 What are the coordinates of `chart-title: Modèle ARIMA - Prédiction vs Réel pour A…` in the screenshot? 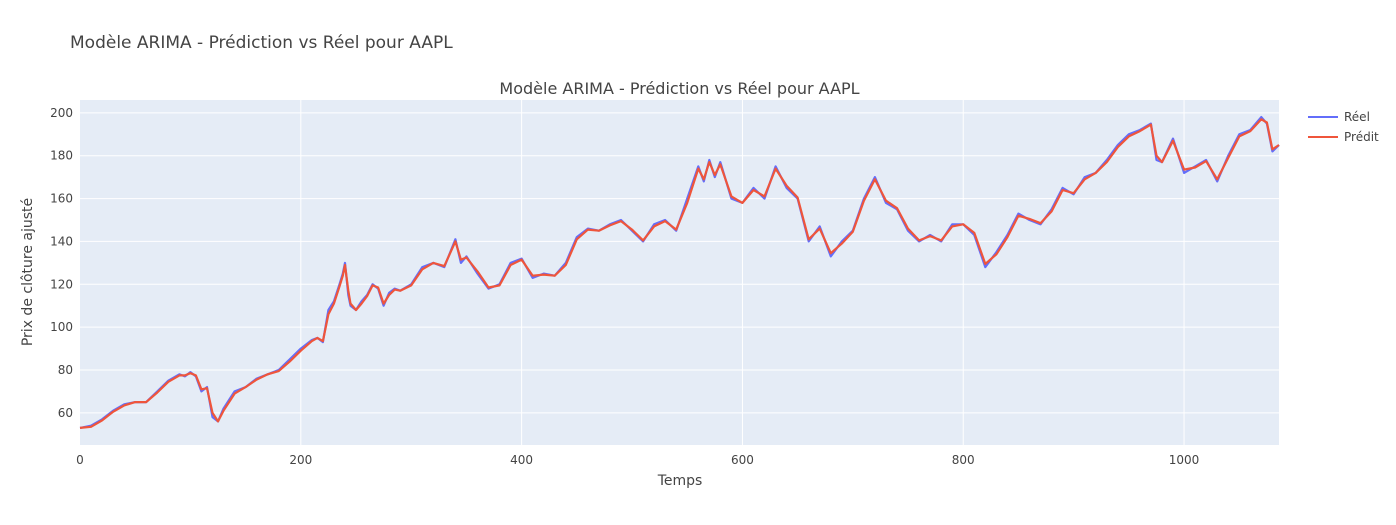 It's located at (679, 88).